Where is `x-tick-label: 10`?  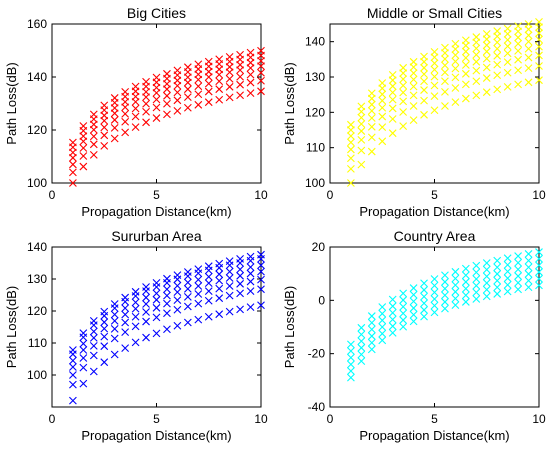
x-tick-label: 10 is located at coordinates (261, 195).